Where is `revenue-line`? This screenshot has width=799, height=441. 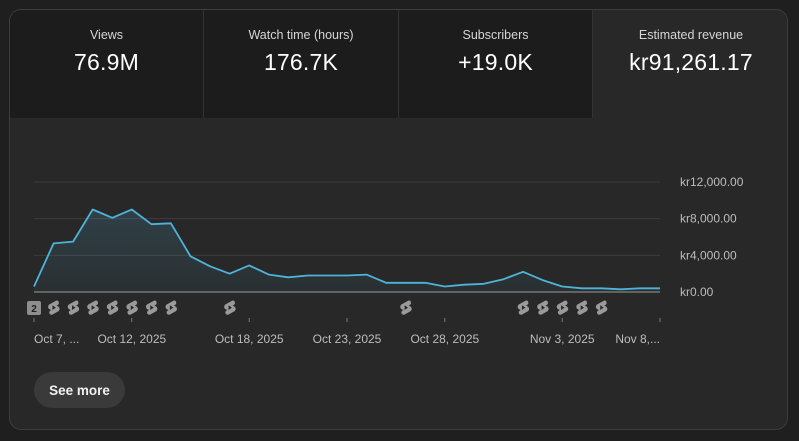
revenue-line is located at coordinates (346, 249).